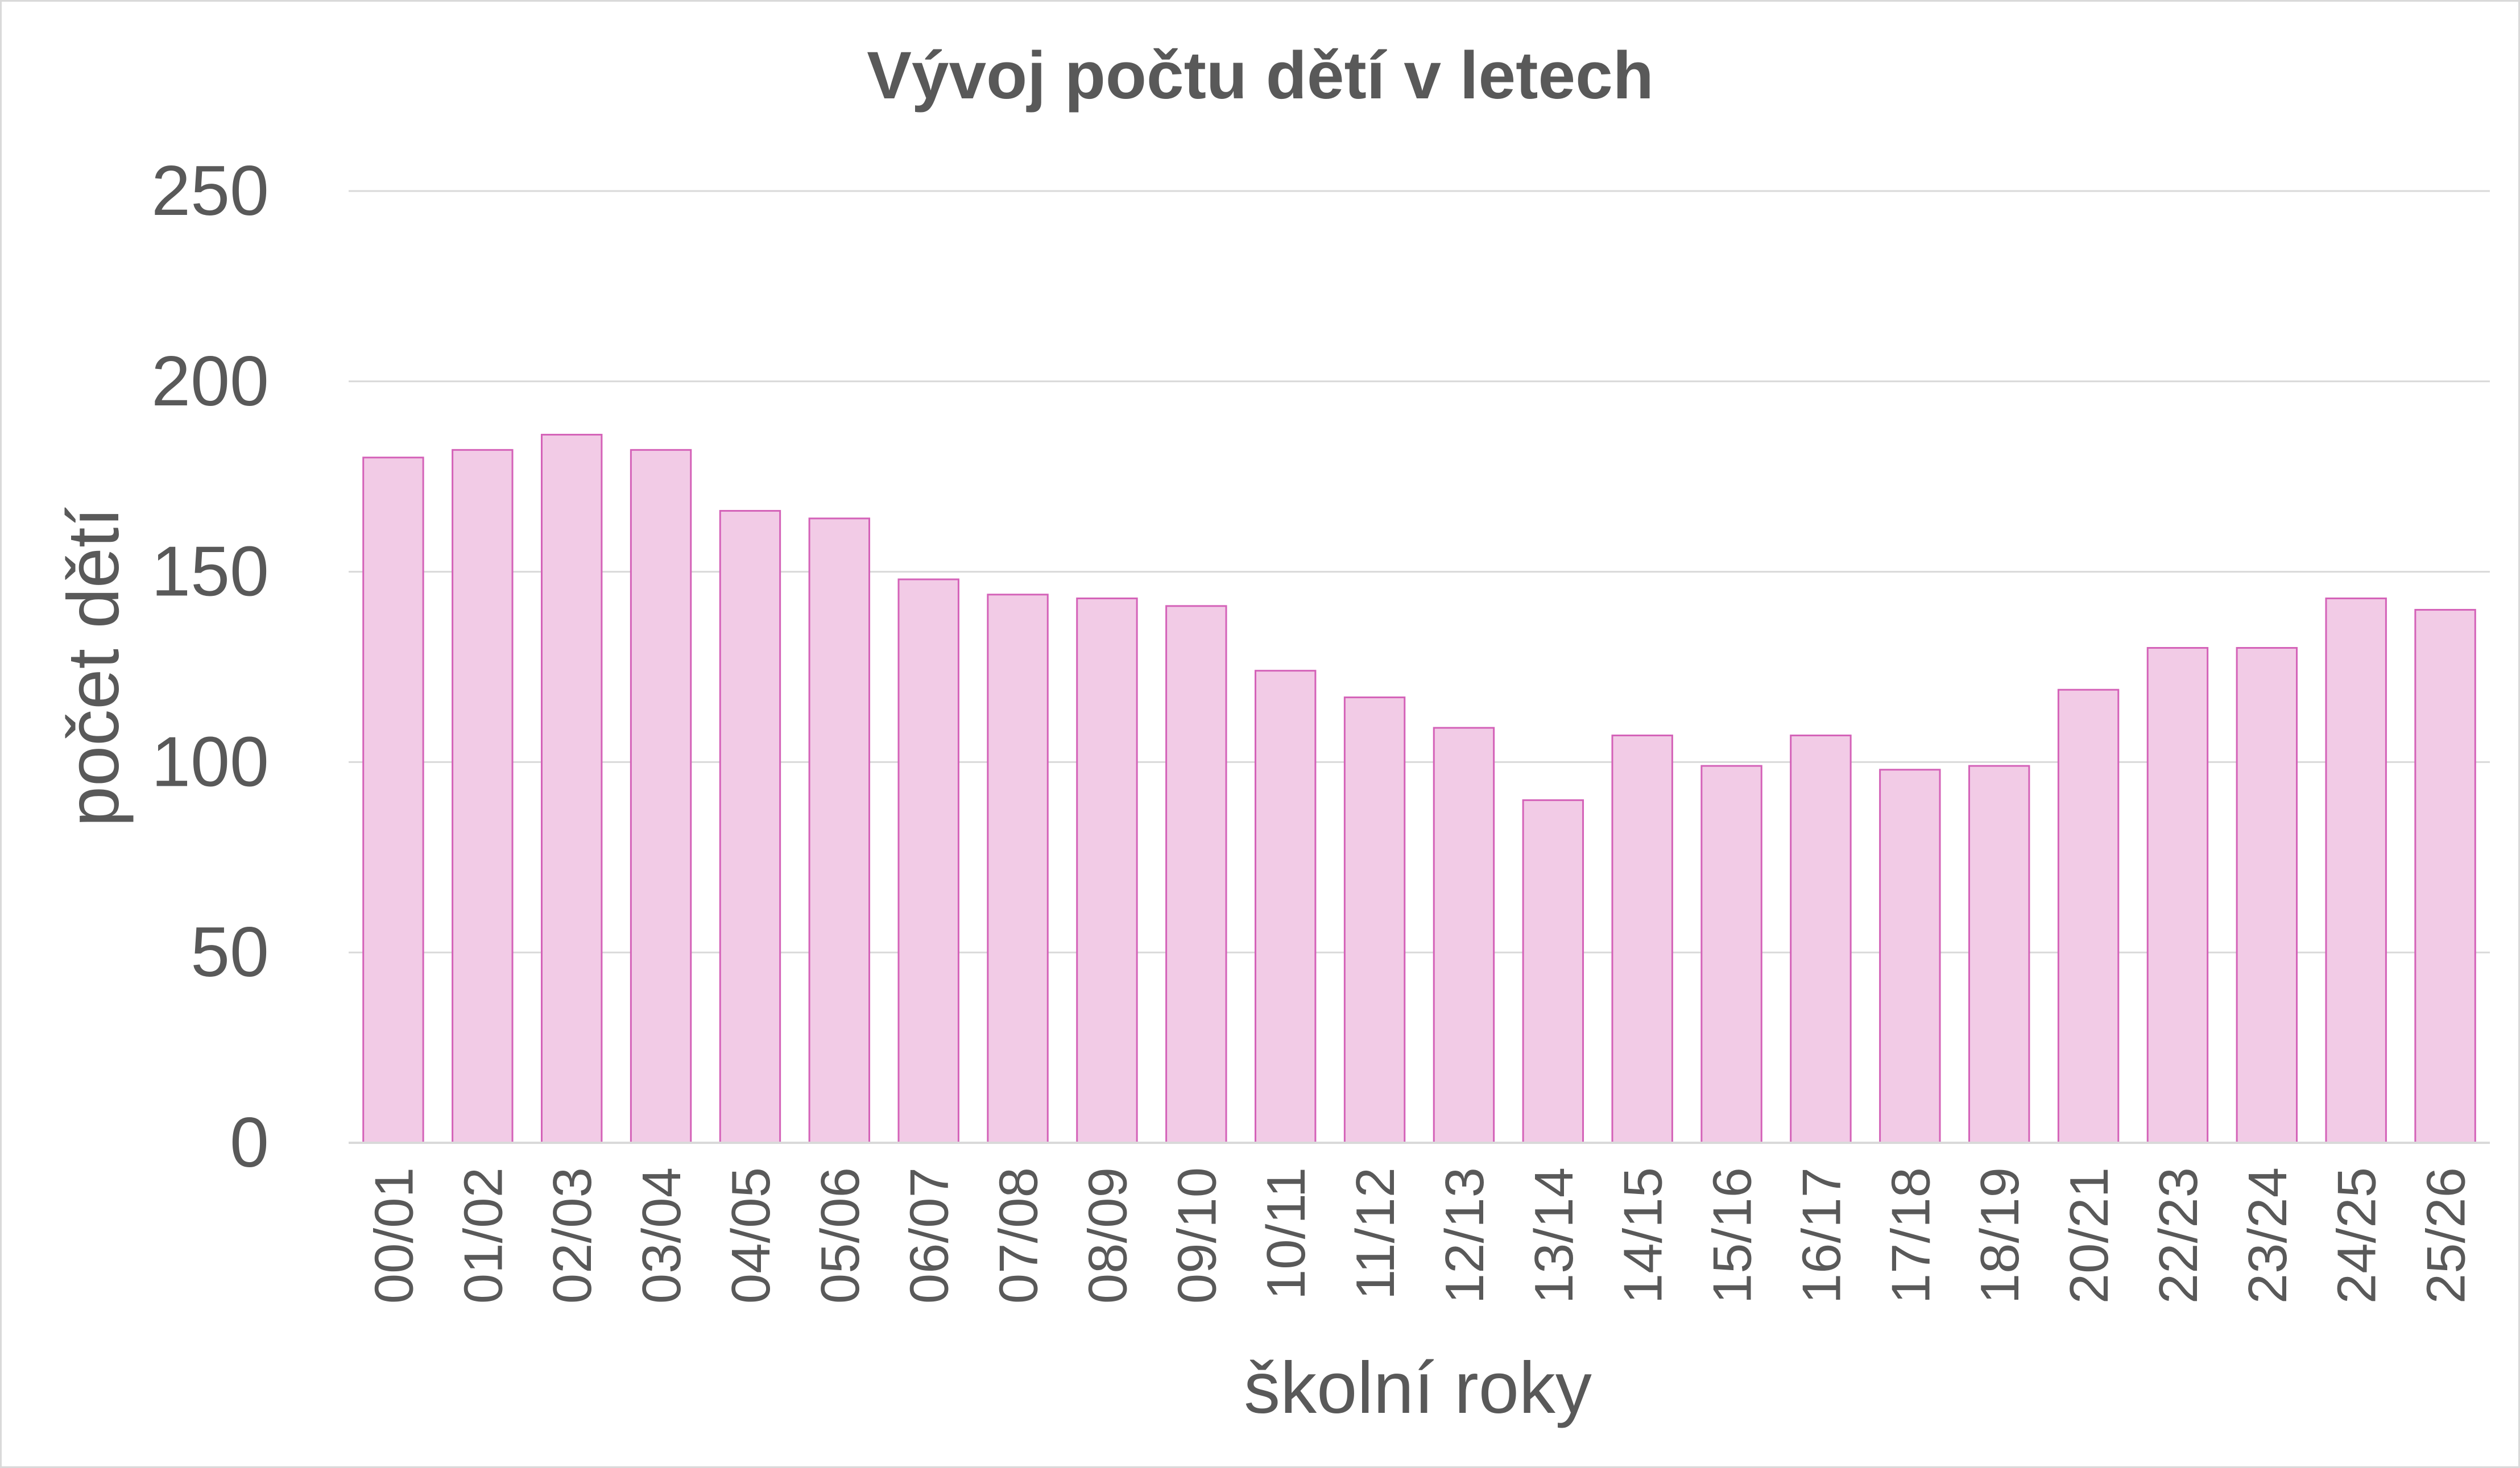 The width and height of the screenshot is (2520, 1468). Describe the element at coordinates (93, 667) in the screenshot. I see `y-axis-title: počet dětí` at that location.